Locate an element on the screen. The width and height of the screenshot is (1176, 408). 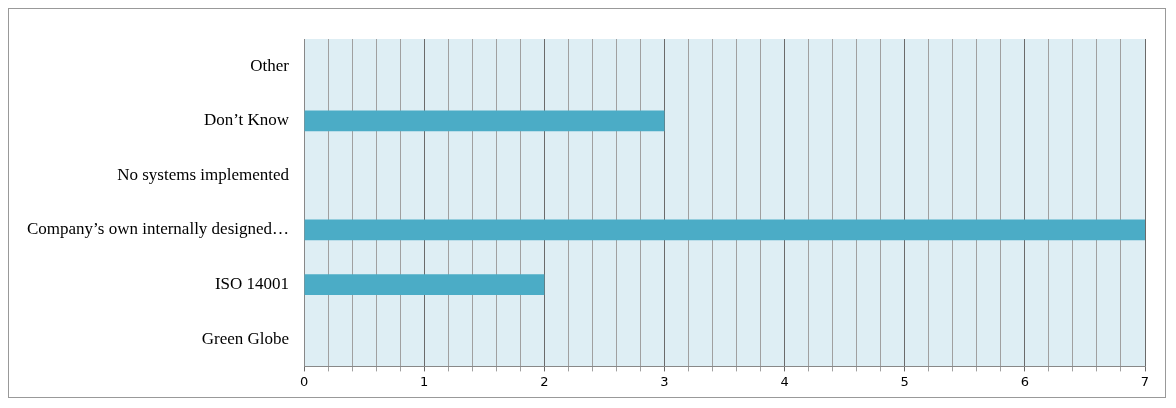
y-tick-label: Green Globe is located at coordinates (245, 338).